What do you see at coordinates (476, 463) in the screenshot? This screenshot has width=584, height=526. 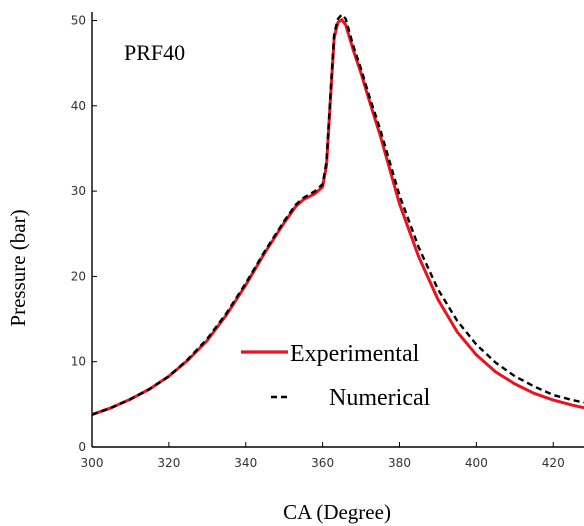 I see `x-tick-label: 400` at bounding box center [476, 463].